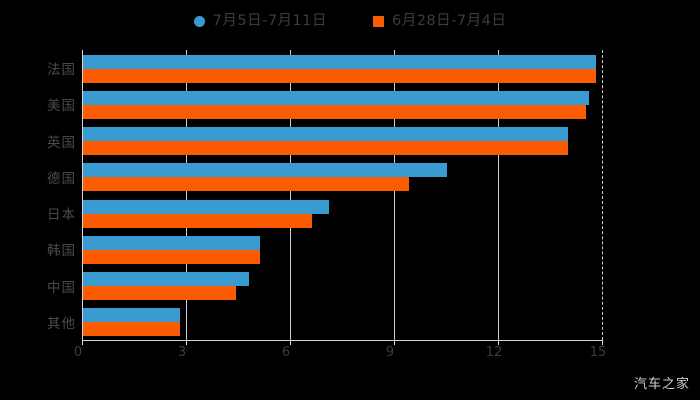 The height and width of the screenshot is (400, 700). I want to click on y-axis-category-label: 英国, so click(61, 142).